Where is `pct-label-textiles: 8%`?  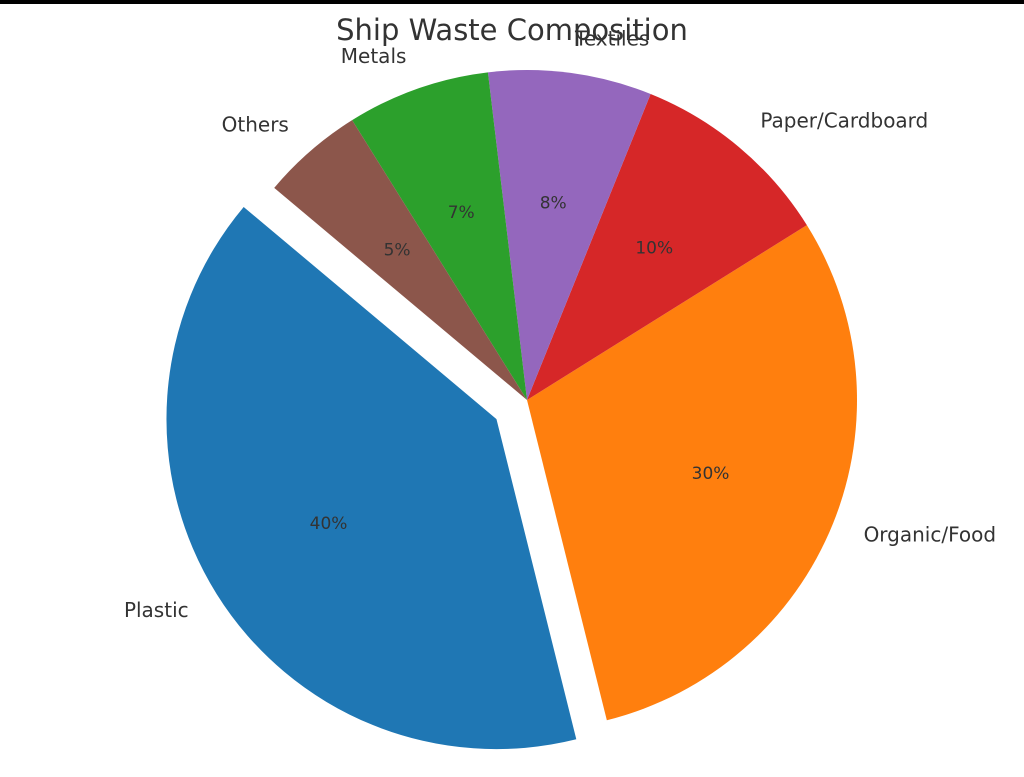 pct-label-textiles: 8% is located at coordinates (553, 204).